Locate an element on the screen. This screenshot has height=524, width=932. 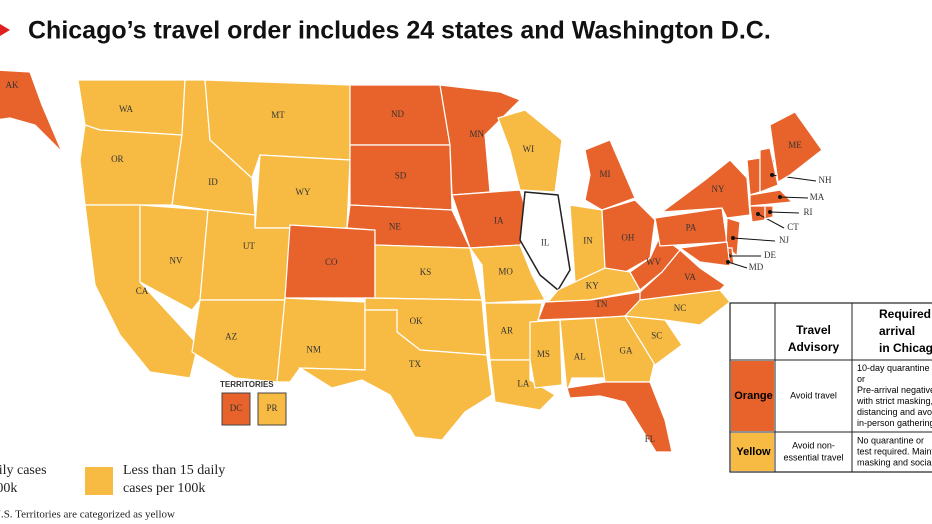
row-advisory: Avoid non- is located at coordinates (813, 445).